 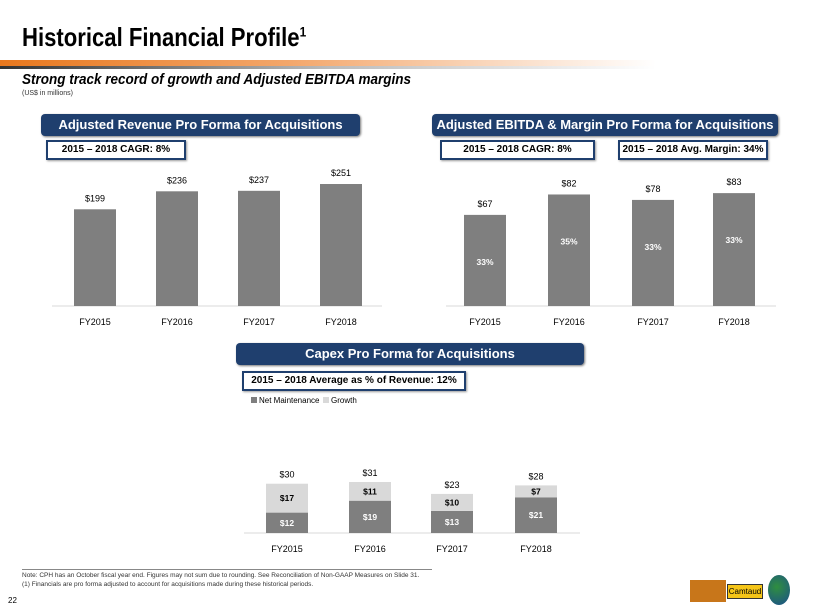 I want to click on capex-segment-label: $17, so click(x=287, y=498).